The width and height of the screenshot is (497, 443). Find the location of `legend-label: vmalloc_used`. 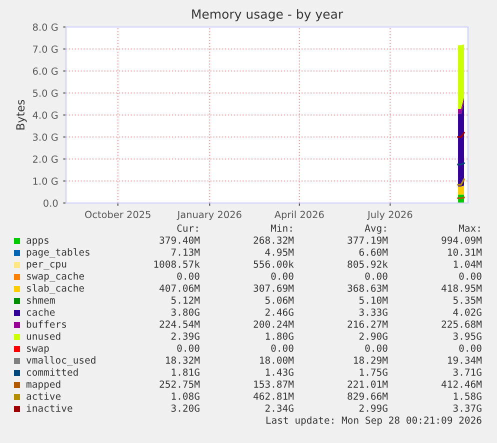

legend-label: vmalloc_used is located at coordinates (61, 361).